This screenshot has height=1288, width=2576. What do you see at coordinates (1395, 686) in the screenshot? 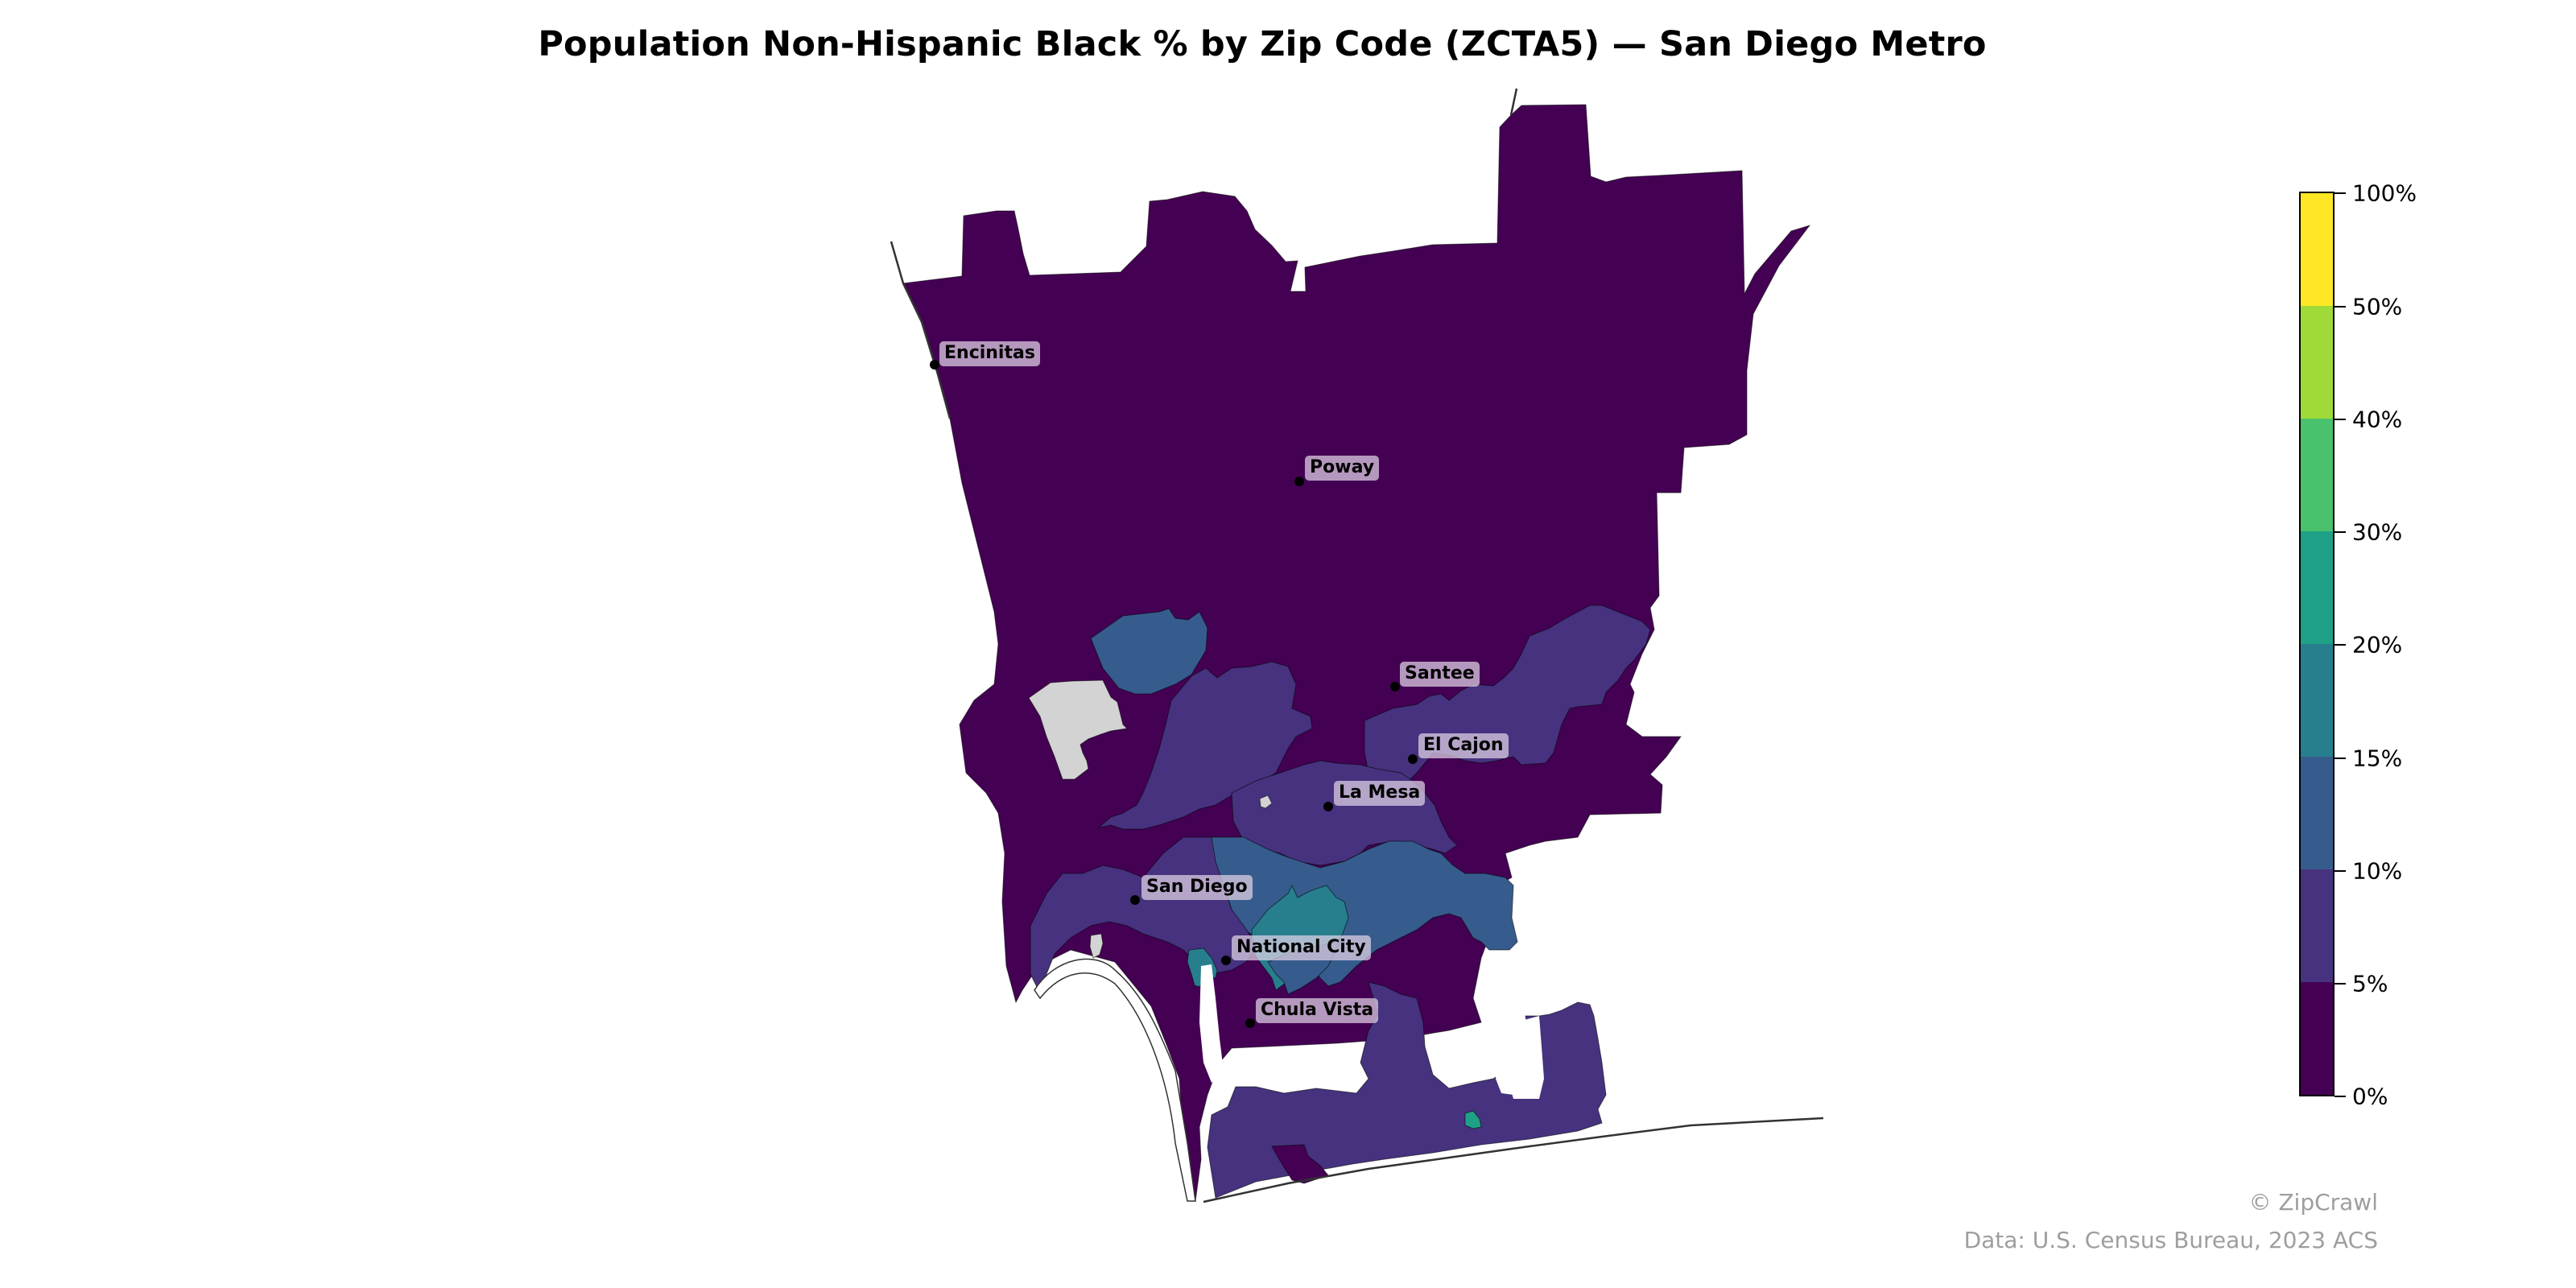
I see `city-dot-santee` at bounding box center [1395, 686].